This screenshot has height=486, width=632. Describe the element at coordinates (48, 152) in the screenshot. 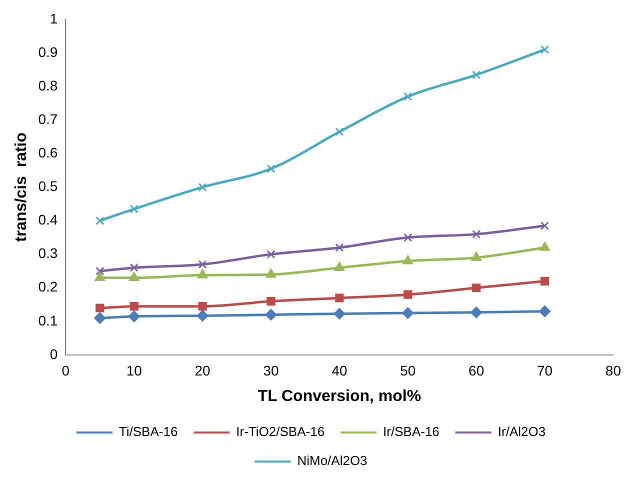

I see `y-tick-label: 0.6` at that location.